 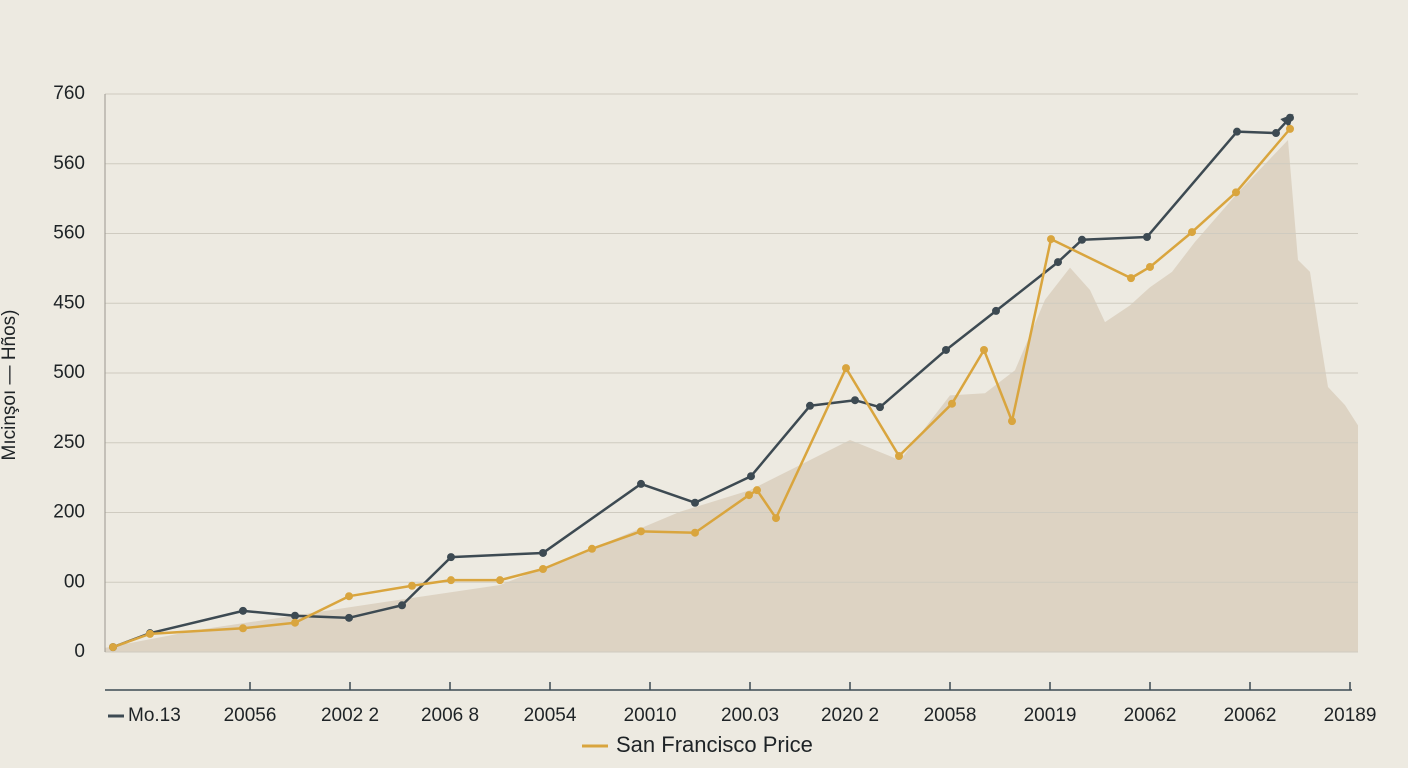 I want to click on y-tick-label: 0, so click(x=79, y=651).